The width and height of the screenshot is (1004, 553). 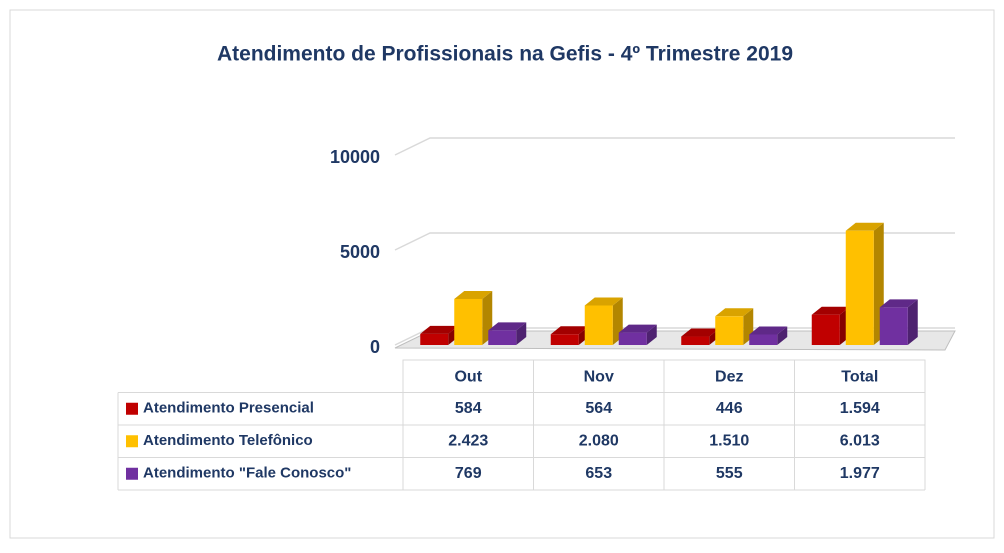 I want to click on data-label: 1.594, so click(x=860, y=408).